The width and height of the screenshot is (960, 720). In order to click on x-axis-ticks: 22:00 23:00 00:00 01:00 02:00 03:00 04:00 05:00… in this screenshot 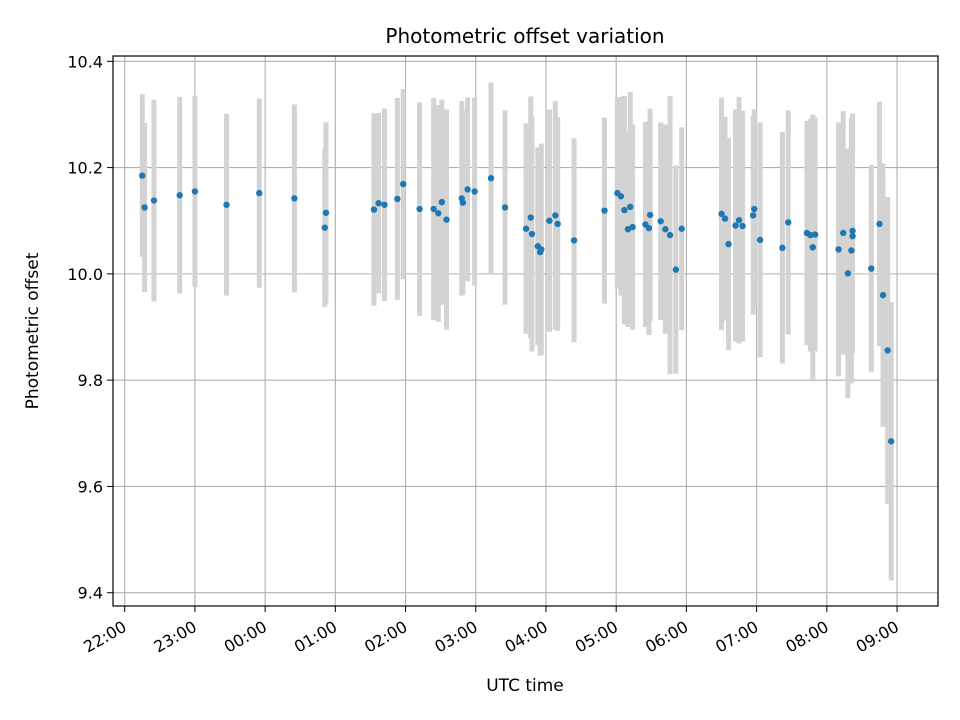, I will do `click(491, 631)`.